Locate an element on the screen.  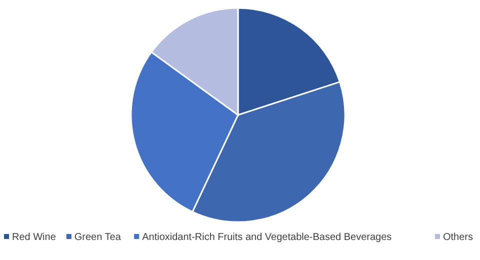
legend-label: Green Tea is located at coordinates (98, 237).